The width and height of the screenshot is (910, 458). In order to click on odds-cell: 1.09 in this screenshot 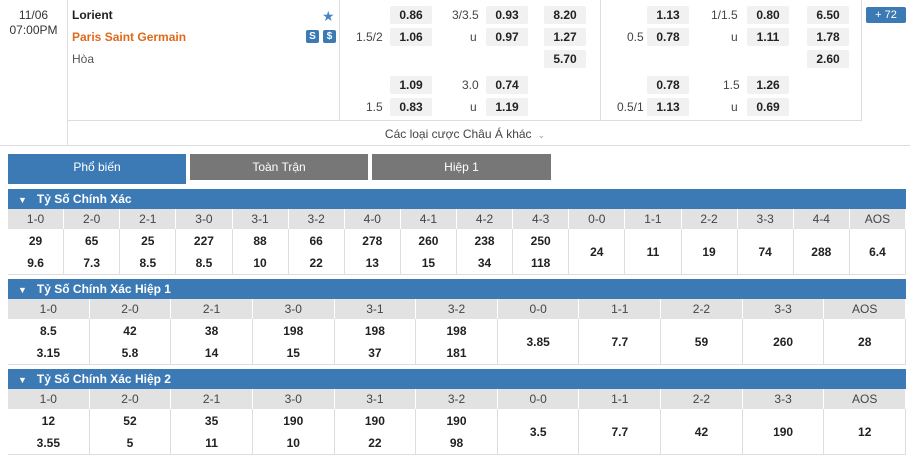, I will do `click(411, 85)`.